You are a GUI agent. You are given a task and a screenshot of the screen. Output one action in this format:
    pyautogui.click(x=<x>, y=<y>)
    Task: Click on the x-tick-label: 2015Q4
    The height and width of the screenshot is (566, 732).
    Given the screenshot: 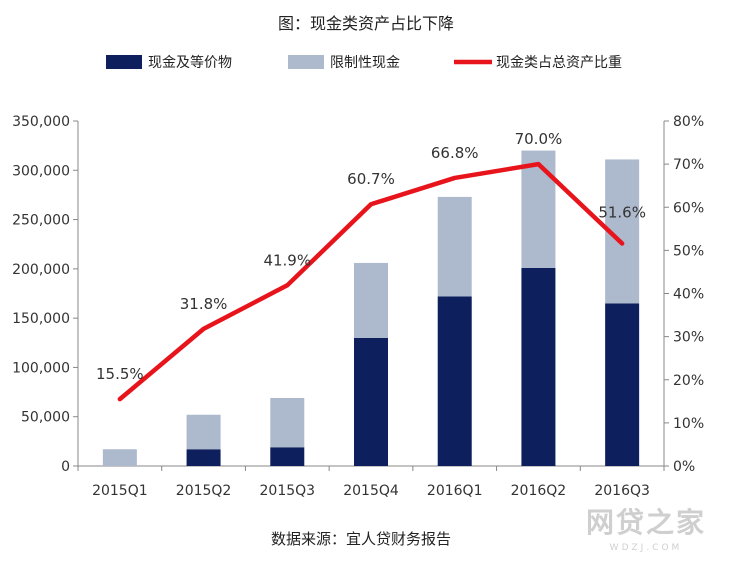 What is the action you would take?
    pyautogui.click(x=371, y=491)
    